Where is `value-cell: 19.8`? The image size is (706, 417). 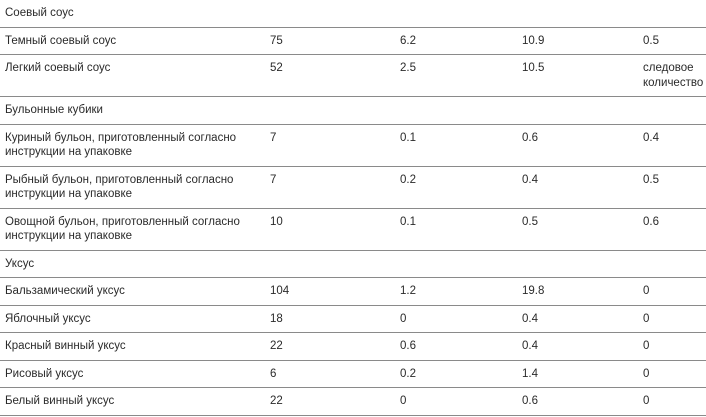
value-cell: 19.8 is located at coordinates (577, 291).